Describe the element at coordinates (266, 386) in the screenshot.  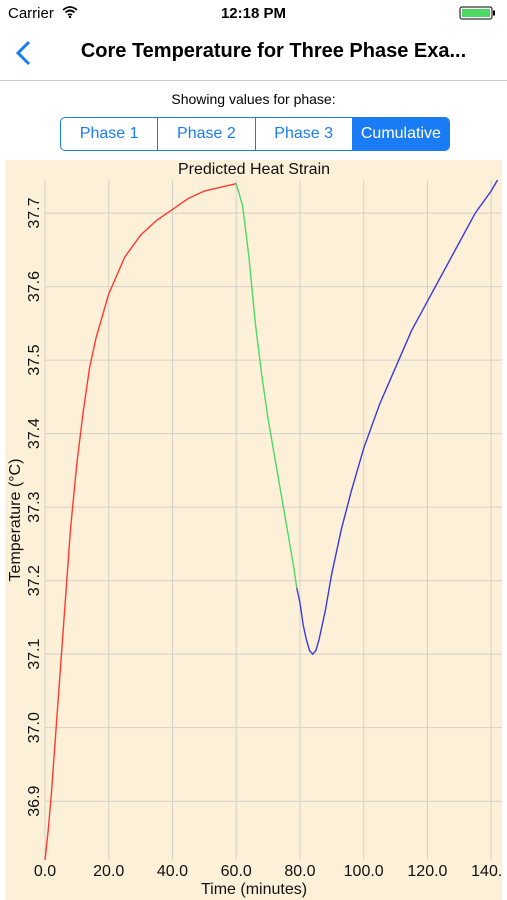
I see `data-line` at that location.